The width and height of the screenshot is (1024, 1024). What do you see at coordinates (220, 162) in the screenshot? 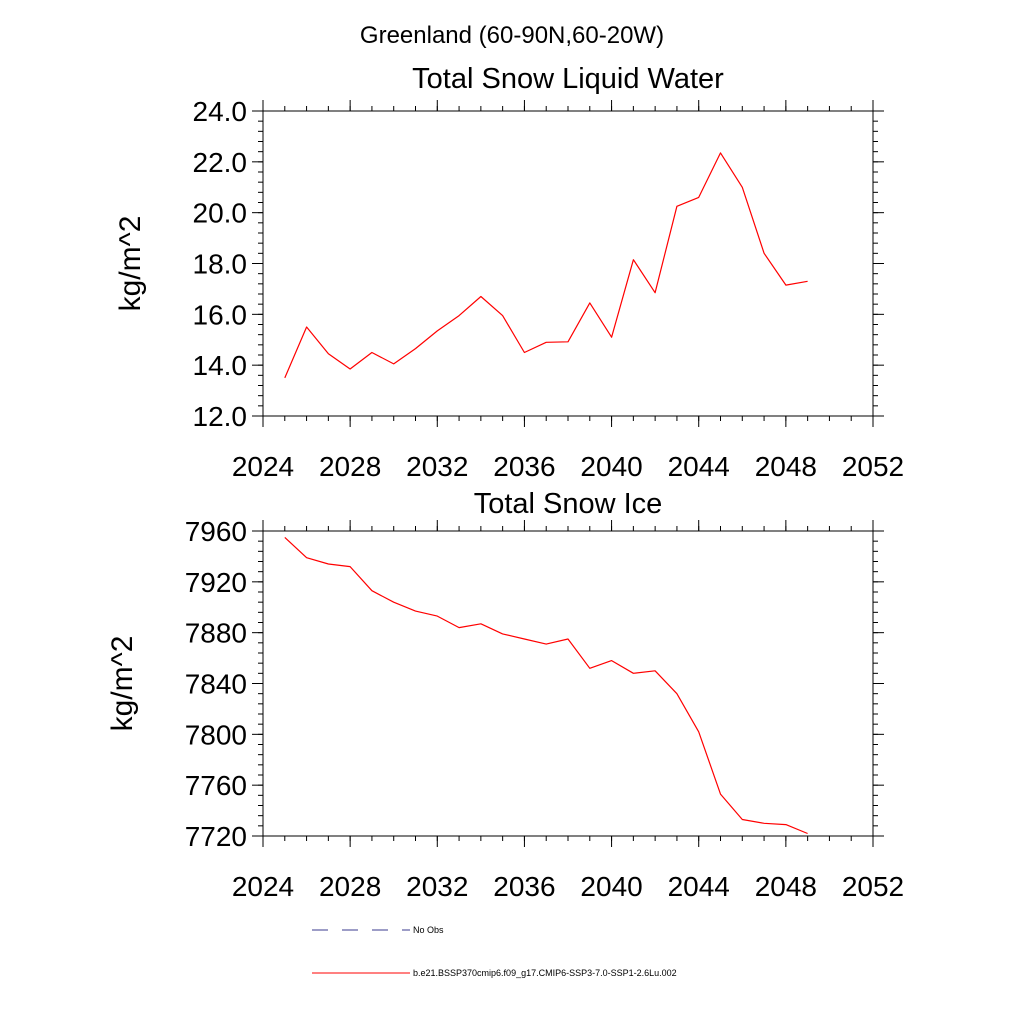
I see `y-tick-label: 22.0` at bounding box center [220, 162].